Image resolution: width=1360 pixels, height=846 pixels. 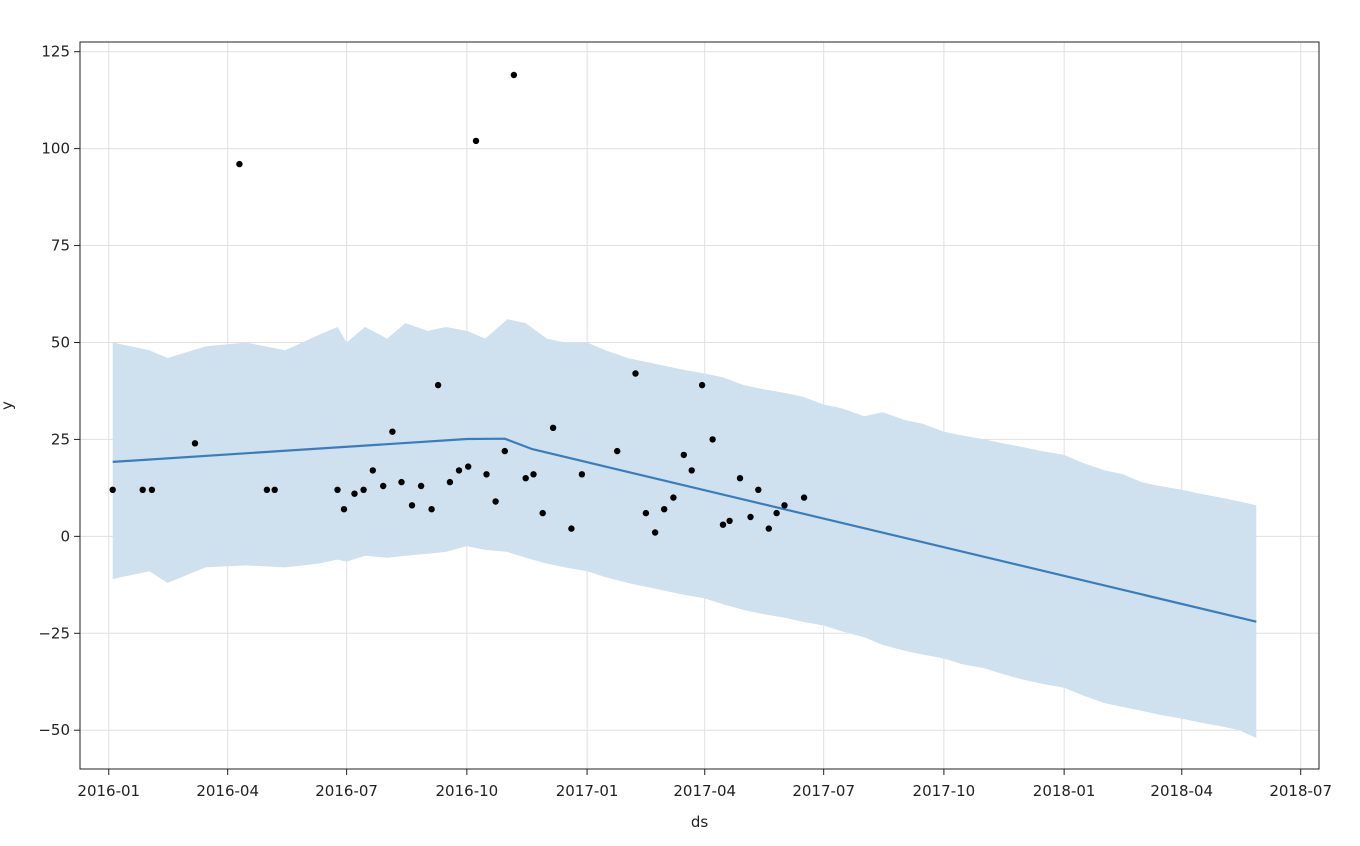 What do you see at coordinates (60, 439) in the screenshot?
I see `y-tick-label: 25` at bounding box center [60, 439].